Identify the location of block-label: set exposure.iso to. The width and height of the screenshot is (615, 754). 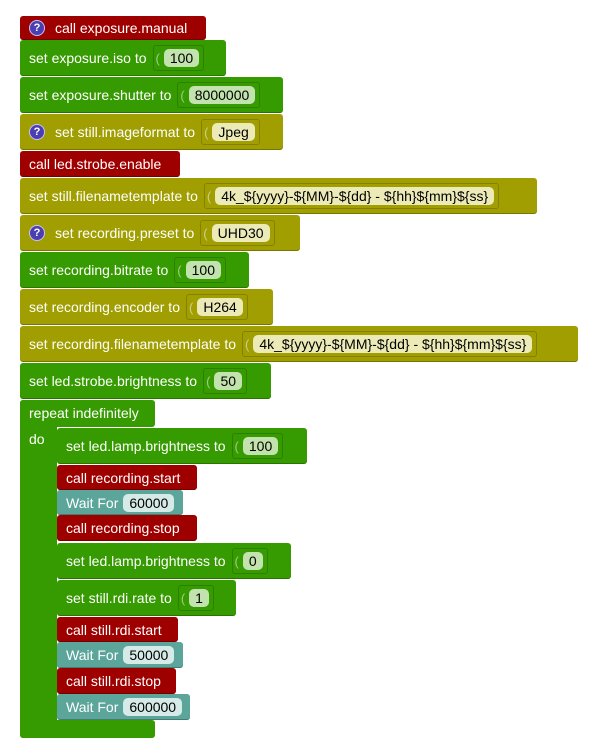
(88, 58).